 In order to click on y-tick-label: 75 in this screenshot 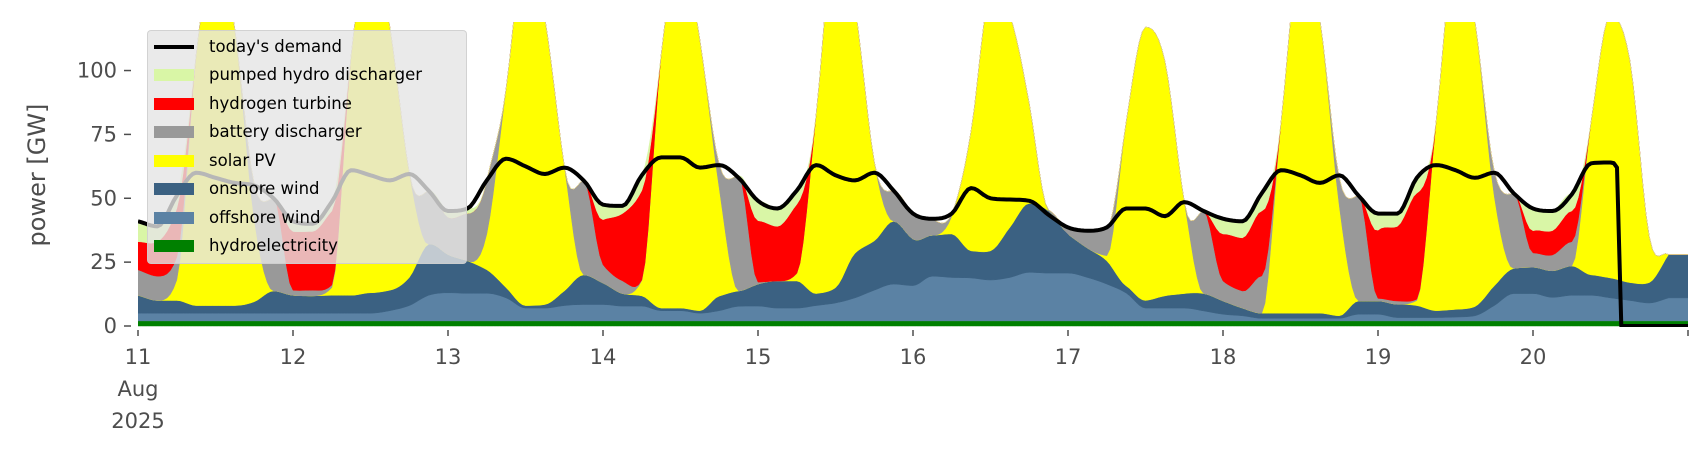, I will do `click(103, 134)`.